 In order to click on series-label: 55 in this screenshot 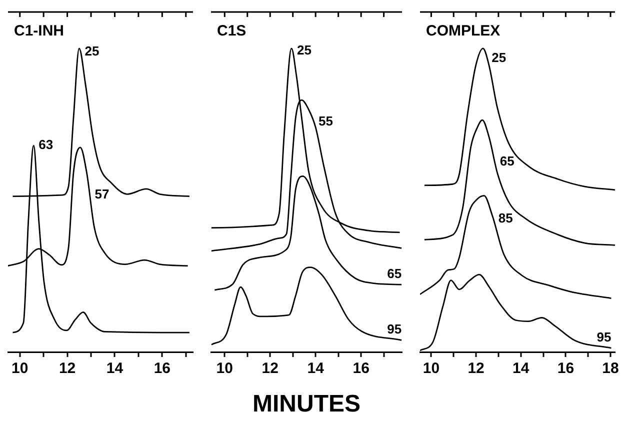, I will do `click(326, 121)`.